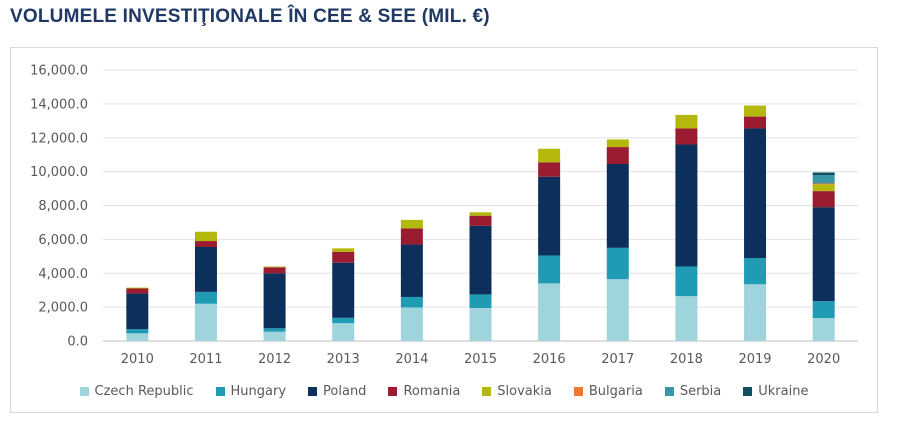 This screenshot has height=426, width=900. I want to click on x-tick-label: 2014, so click(411, 359).